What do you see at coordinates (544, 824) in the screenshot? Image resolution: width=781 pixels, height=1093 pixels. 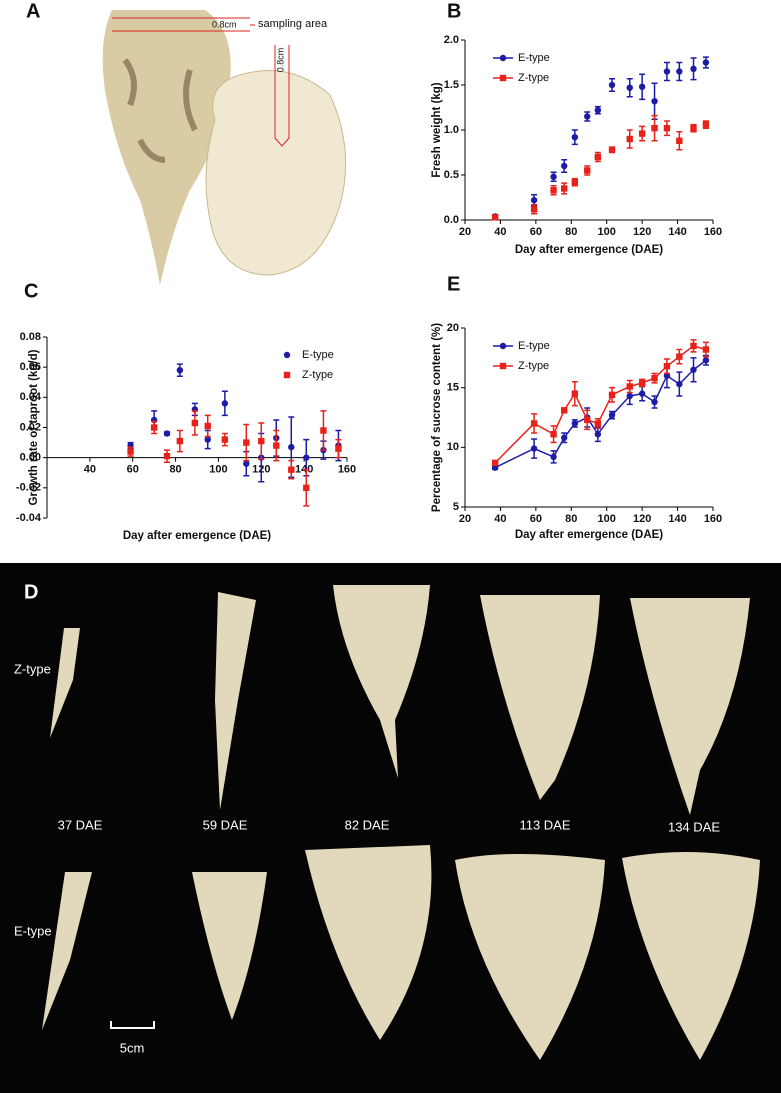 I see `day-label: 113 DAE` at bounding box center [544, 824].